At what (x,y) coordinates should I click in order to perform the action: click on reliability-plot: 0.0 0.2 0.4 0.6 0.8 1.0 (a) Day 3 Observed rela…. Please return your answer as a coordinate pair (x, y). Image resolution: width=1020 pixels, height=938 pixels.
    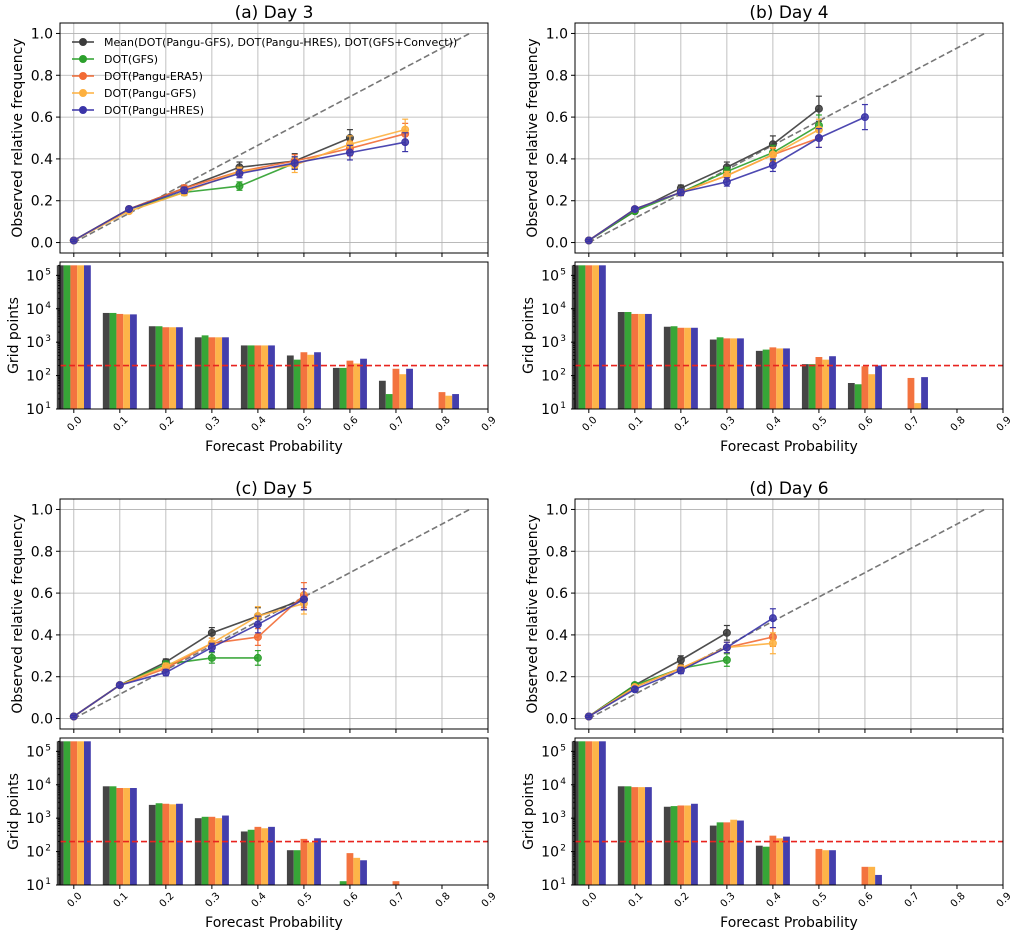
    Looking at the image, I should click on (249, 130).